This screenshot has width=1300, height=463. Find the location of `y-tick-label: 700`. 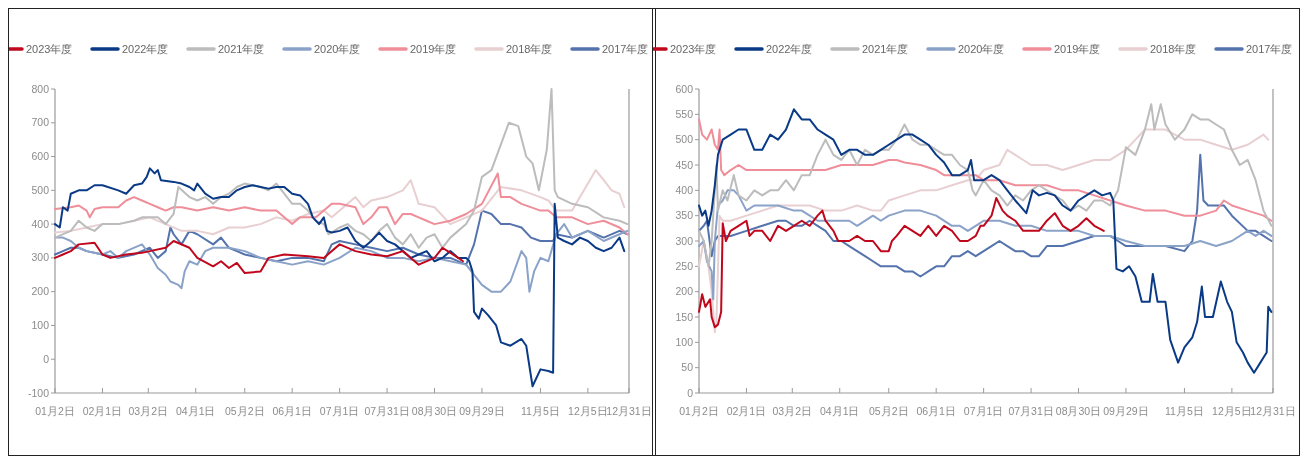

y-tick-label: 700 is located at coordinates (40, 122).